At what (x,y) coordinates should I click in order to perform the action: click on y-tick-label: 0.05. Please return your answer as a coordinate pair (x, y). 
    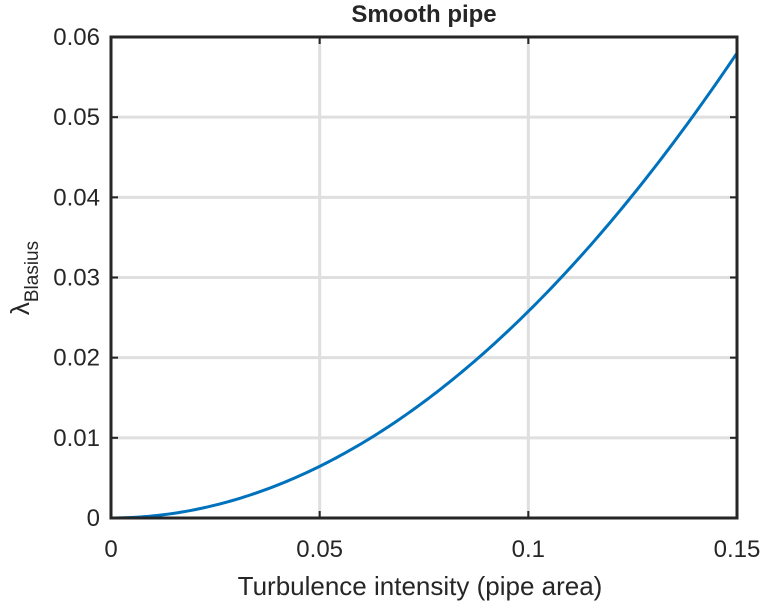
    Looking at the image, I should click on (76, 117).